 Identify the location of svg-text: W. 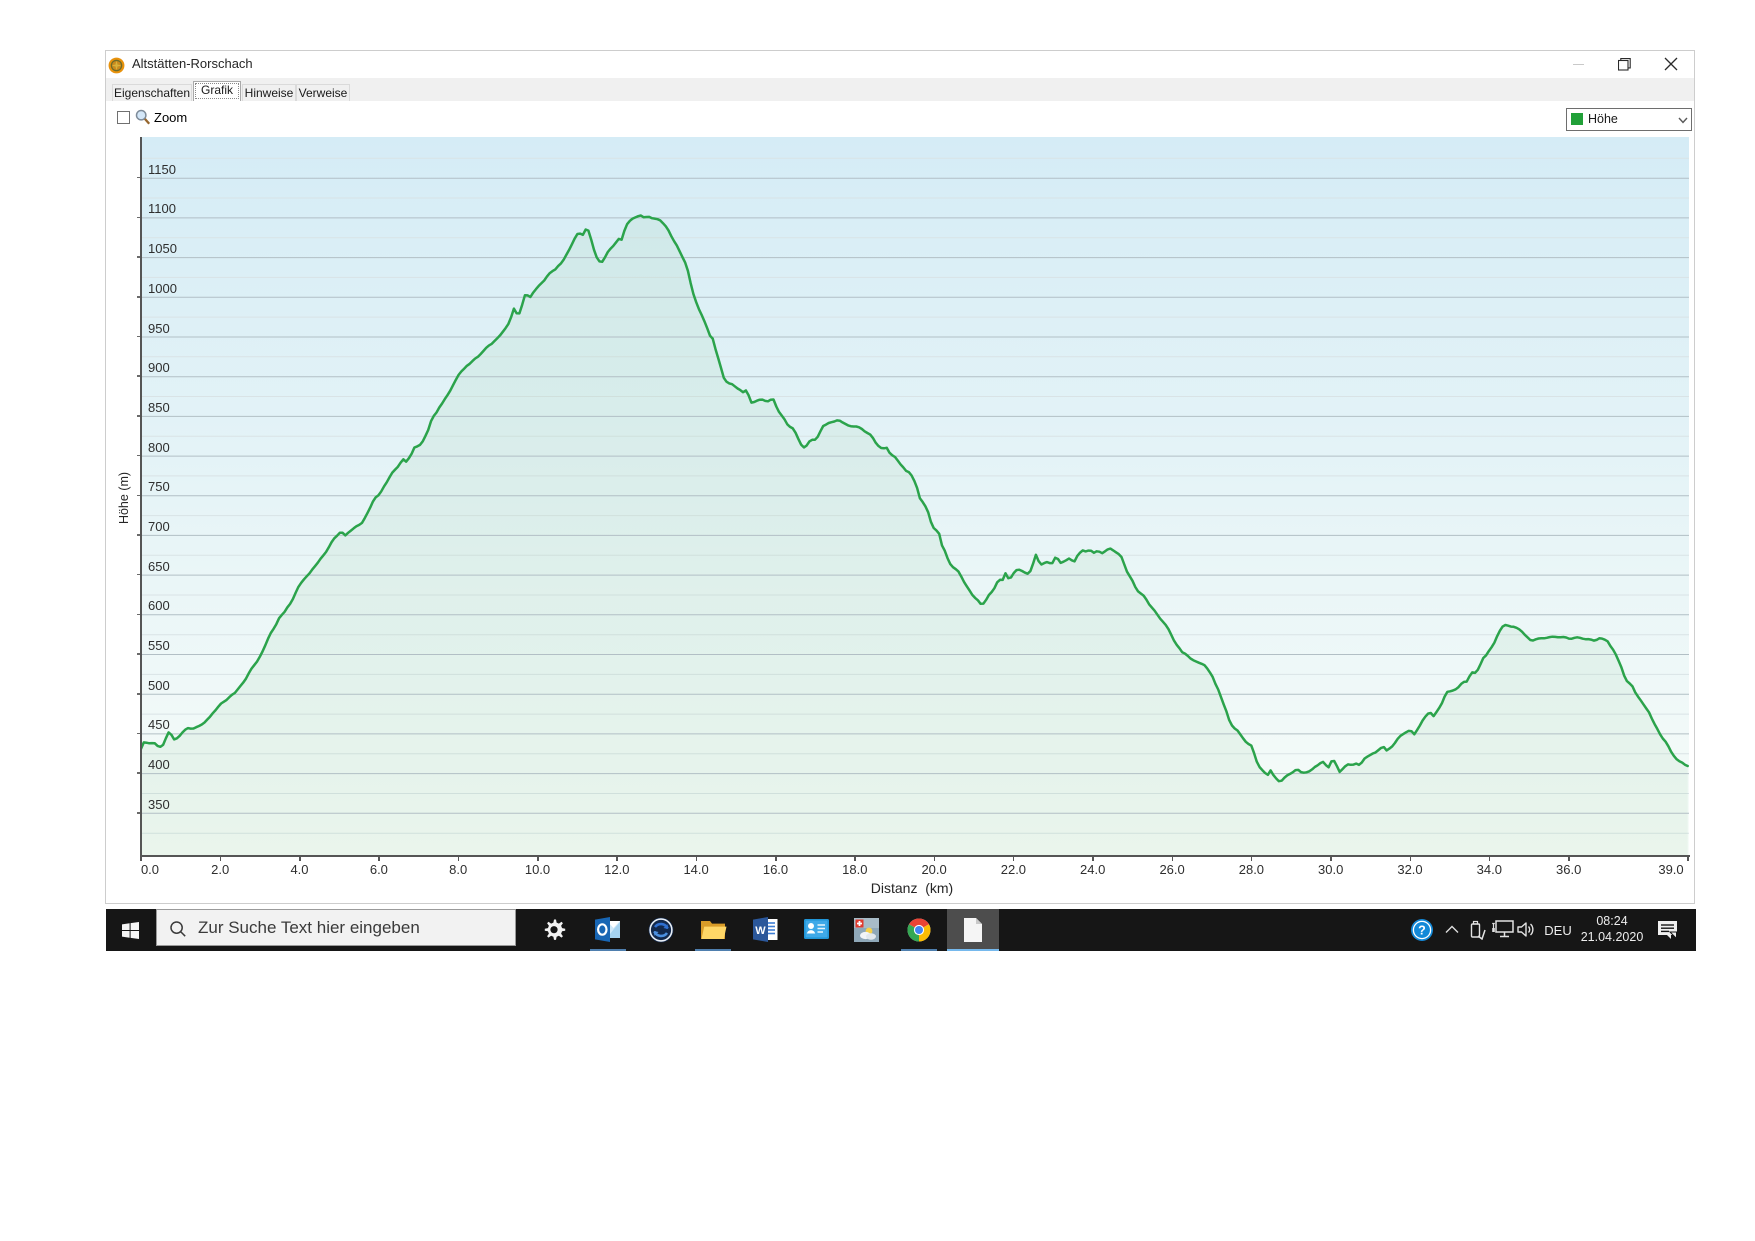
(760, 931).